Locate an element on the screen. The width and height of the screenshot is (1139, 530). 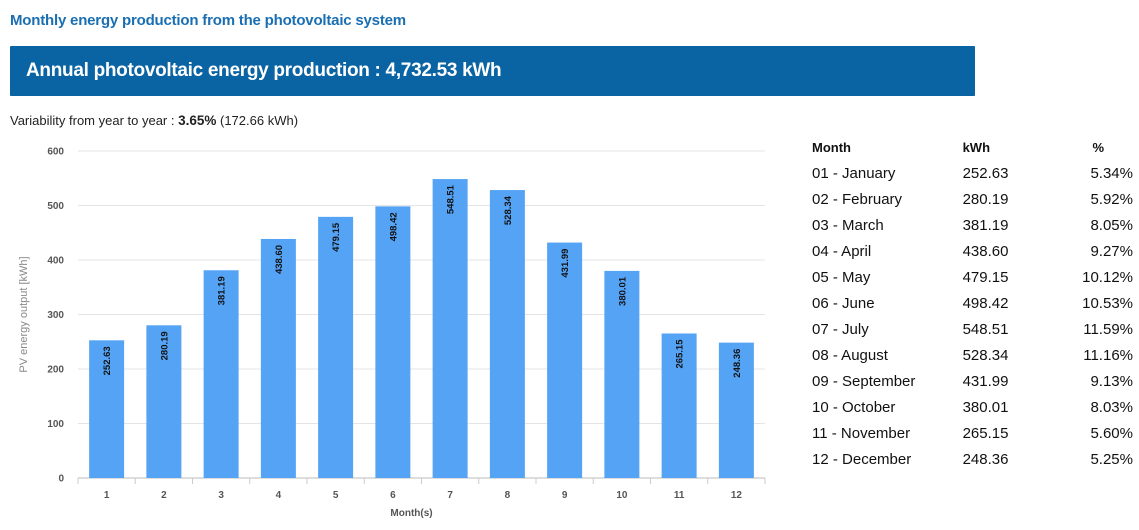
bar-value-label: 528.34 is located at coordinates (508, 210).